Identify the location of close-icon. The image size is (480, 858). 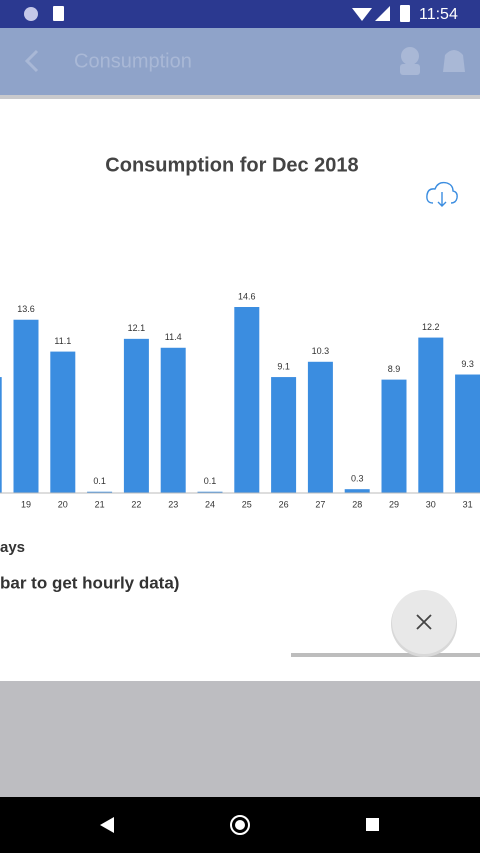
(424, 622).